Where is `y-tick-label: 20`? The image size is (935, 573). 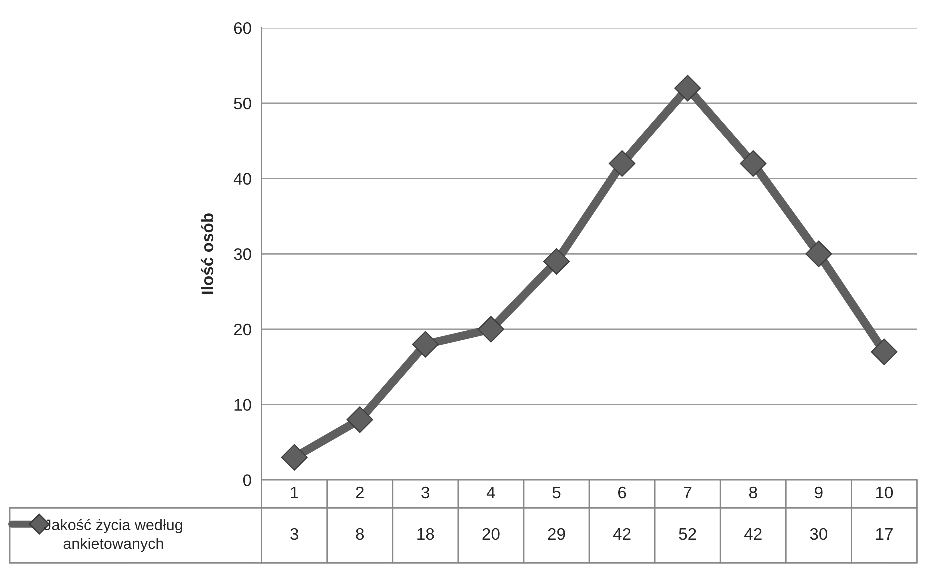 y-tick-label: 20 is located at coordinates (243, 330).